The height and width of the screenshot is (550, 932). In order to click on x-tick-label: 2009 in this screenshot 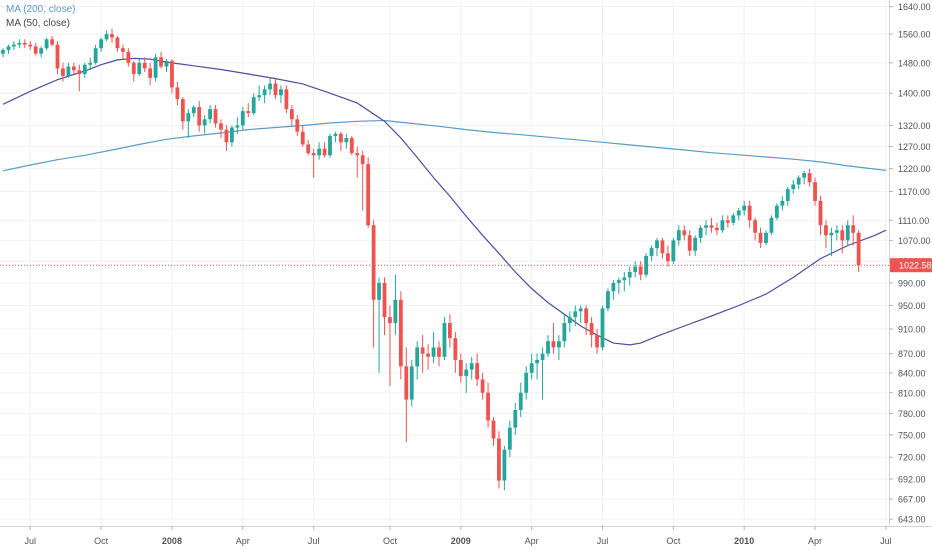, I will do `click(461, 541)`.